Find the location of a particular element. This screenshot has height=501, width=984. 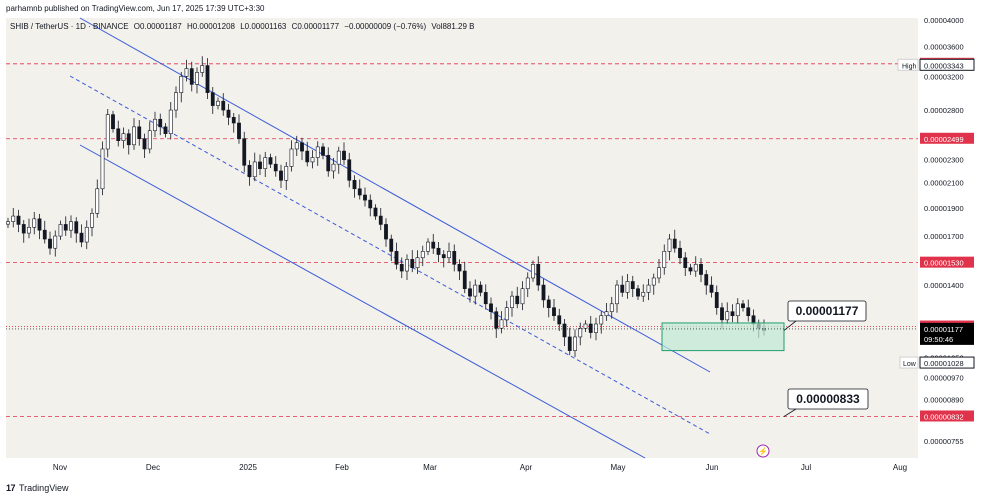

time-tick-label: Jul is located at coordinates (806, 467).